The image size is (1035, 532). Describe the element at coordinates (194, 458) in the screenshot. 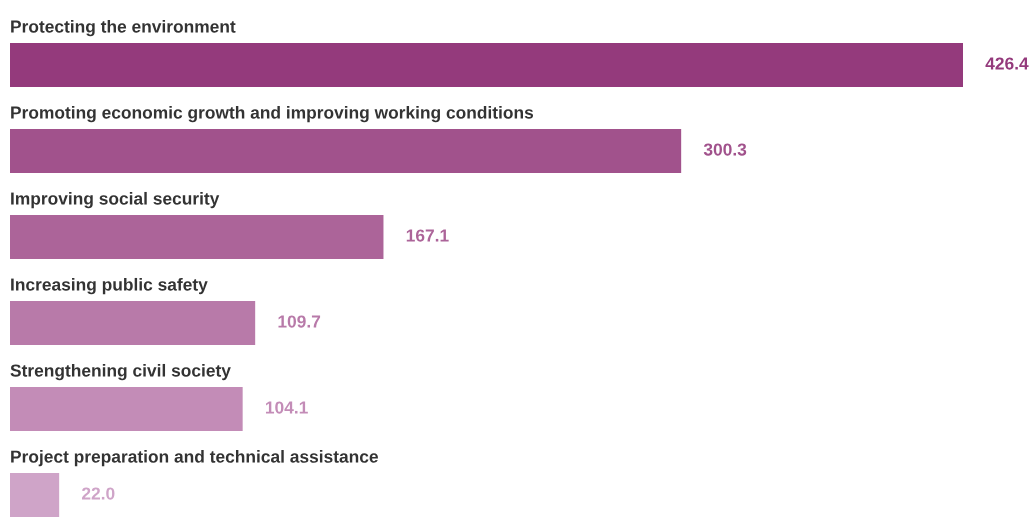

I see `y-tick-label: Project preparation and technical assistance` at that location.